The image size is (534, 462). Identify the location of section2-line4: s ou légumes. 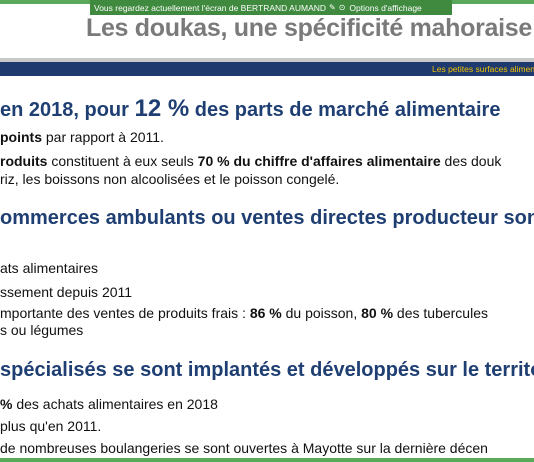
(42, 330).